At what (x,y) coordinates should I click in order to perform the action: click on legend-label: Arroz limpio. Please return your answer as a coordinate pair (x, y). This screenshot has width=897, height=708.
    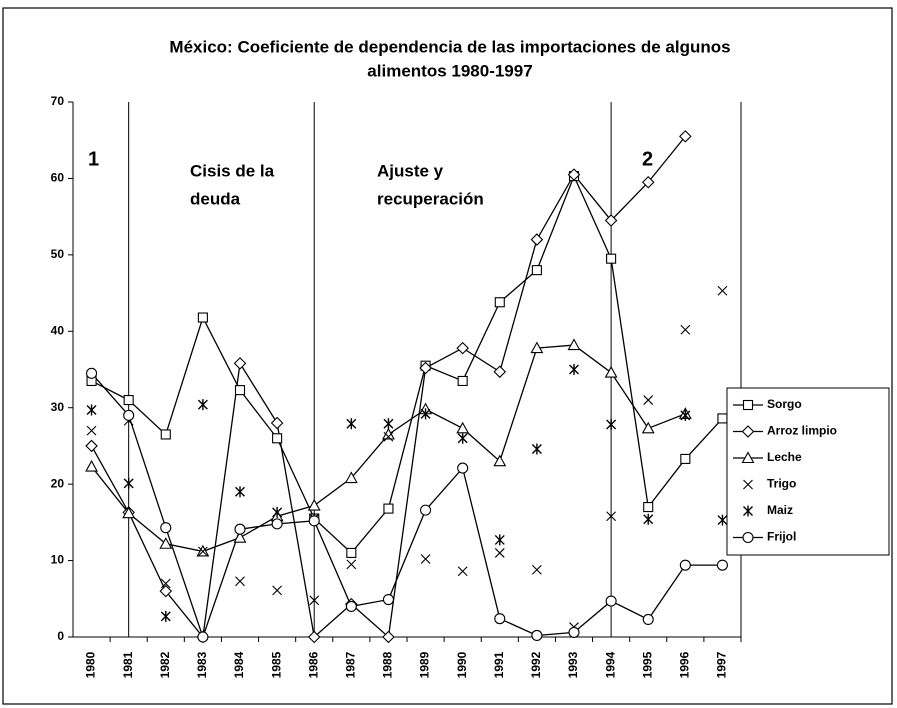
    Looking at the image, I should click on (802, 431).